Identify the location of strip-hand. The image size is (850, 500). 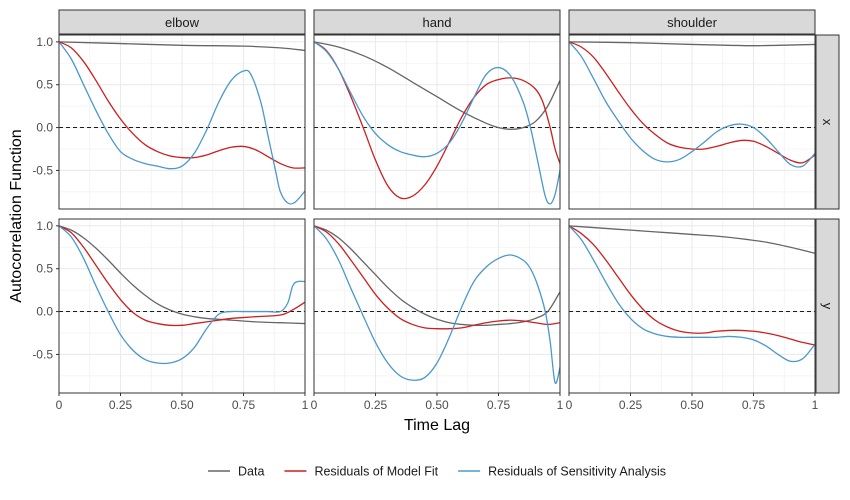
(437, 22).